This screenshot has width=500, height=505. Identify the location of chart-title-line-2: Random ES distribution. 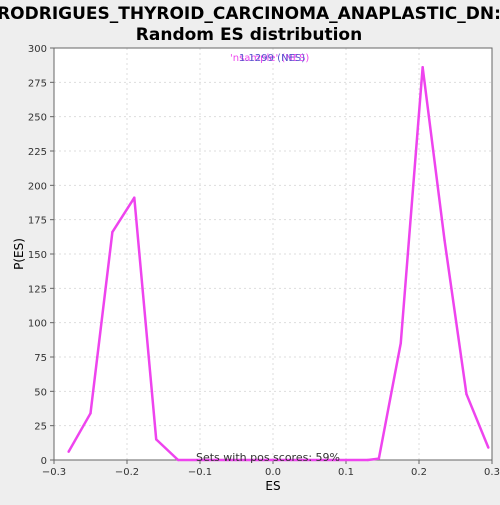
(249, 35).